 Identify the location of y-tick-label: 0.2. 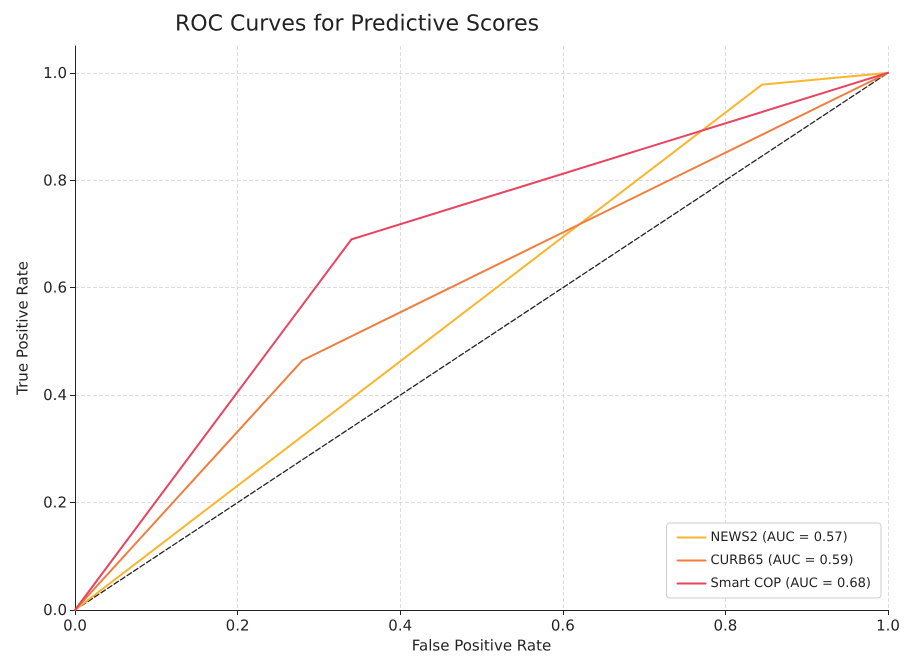
(55, 503).